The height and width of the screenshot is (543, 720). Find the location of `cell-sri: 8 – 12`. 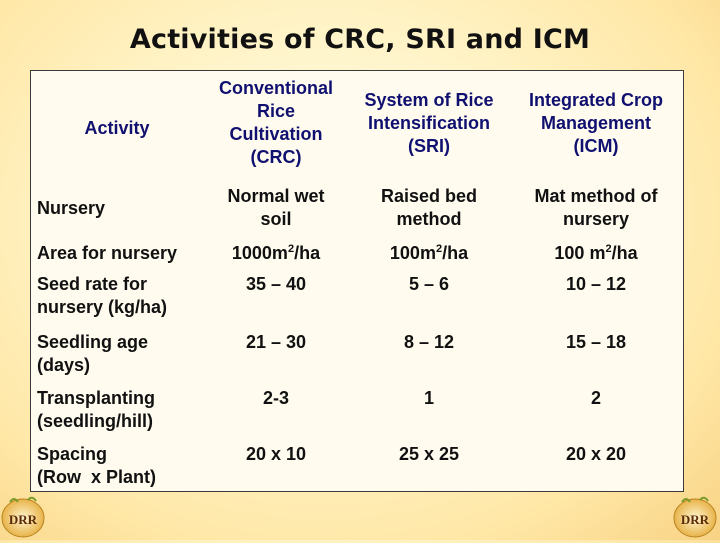

cell-sri: 8 – 12 is located at coordinates (429, 353).